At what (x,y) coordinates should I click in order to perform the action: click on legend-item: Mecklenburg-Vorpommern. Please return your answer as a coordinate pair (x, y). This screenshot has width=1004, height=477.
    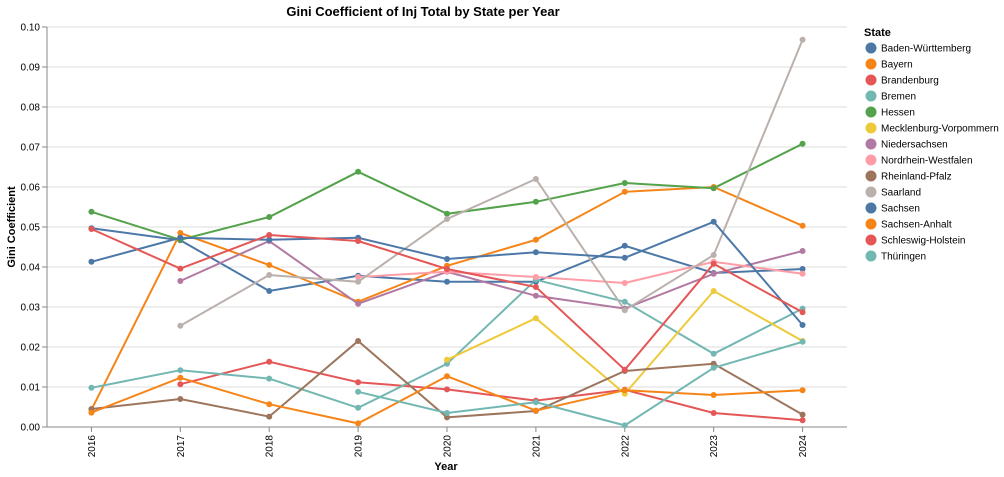
    Looking at the image, I should click on (932, 128).